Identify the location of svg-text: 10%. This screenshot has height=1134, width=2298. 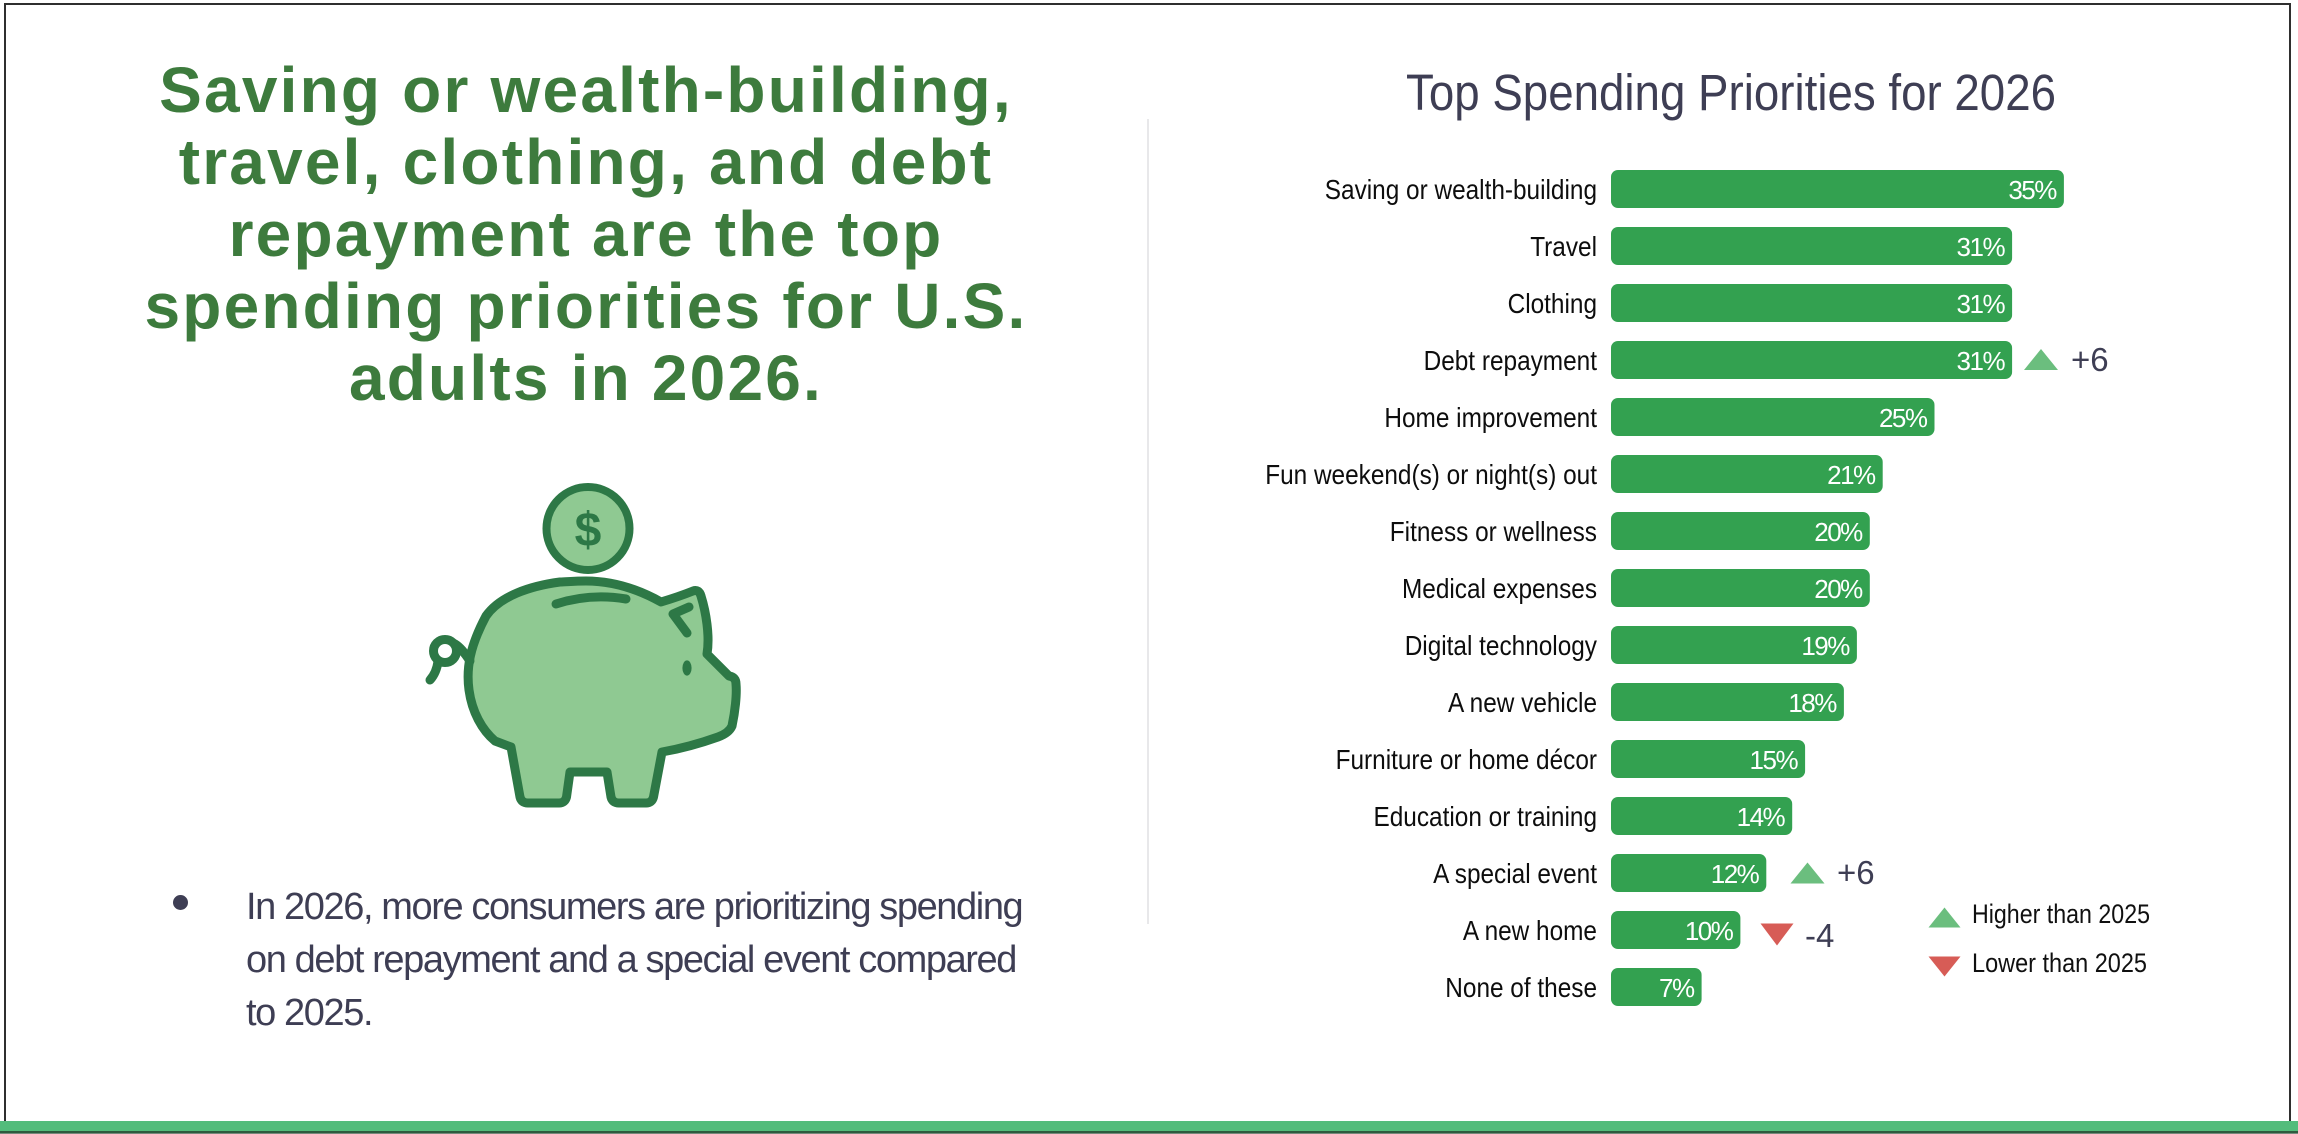
(1709, 931).